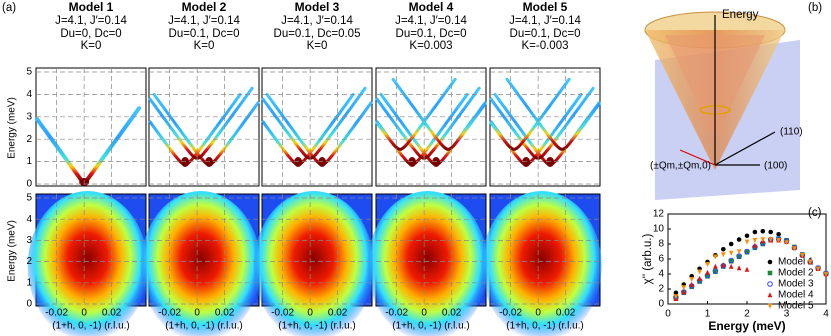 This screenshot has height=336, width=831. Describe the element at coordinates (317, 34) in the screenshot. I see `model-anisotropy: Du=0.1, Dc=0.05` at that location.